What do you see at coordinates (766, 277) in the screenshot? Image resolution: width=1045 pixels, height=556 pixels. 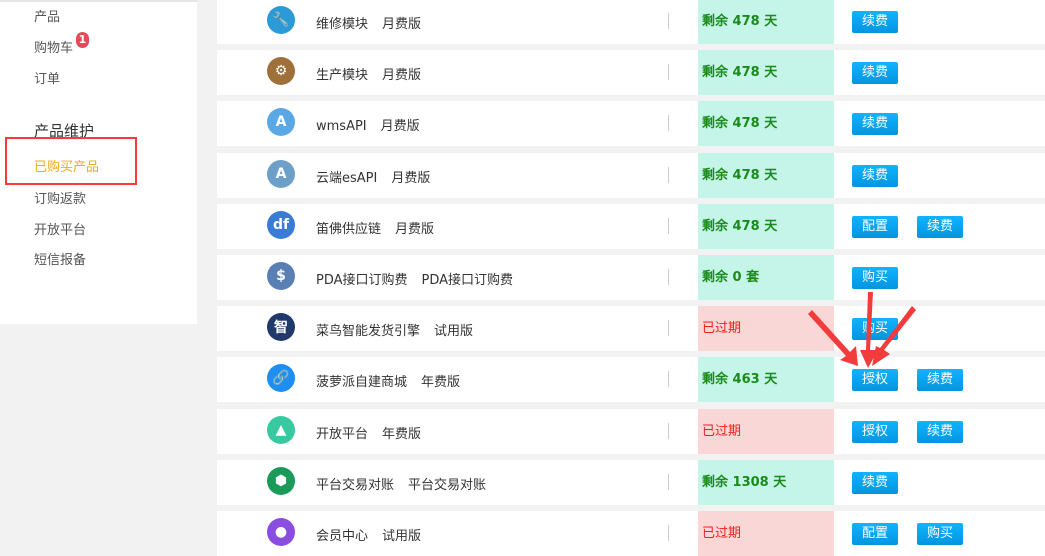 I see `status-cell: 剩余 0 套` at bounding box center [766, 277].